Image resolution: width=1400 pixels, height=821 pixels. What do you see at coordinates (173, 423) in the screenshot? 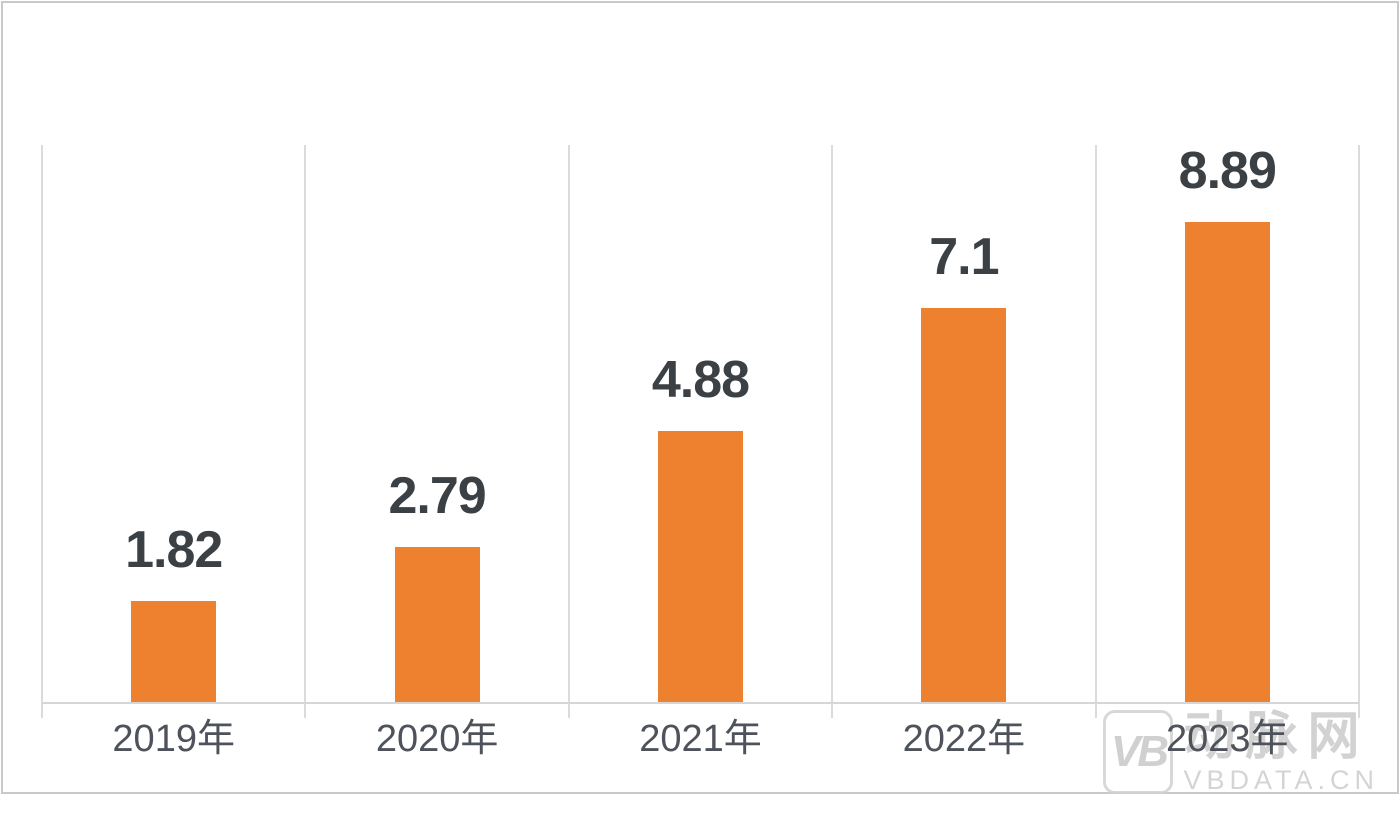
I see `bar-column: 1.82` at bounding box center [173, 423].